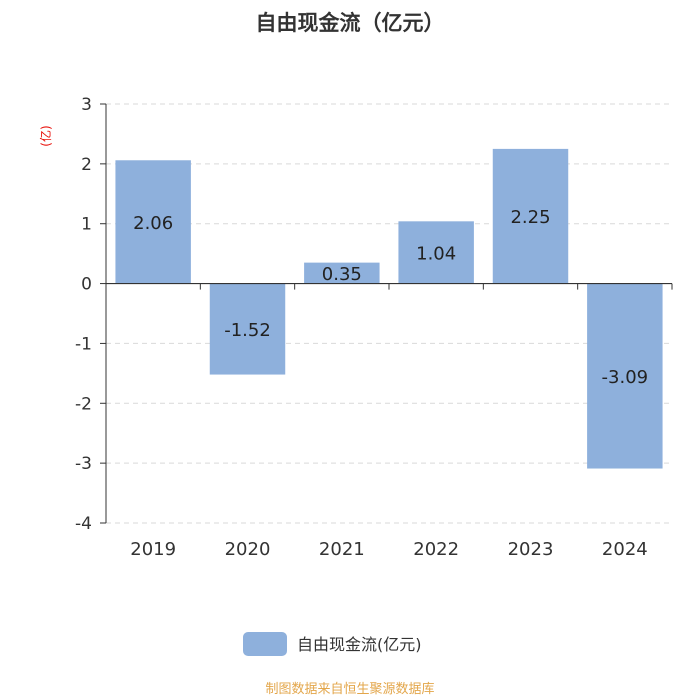  I want to click on data-label: 1.04, so click(436, 253).